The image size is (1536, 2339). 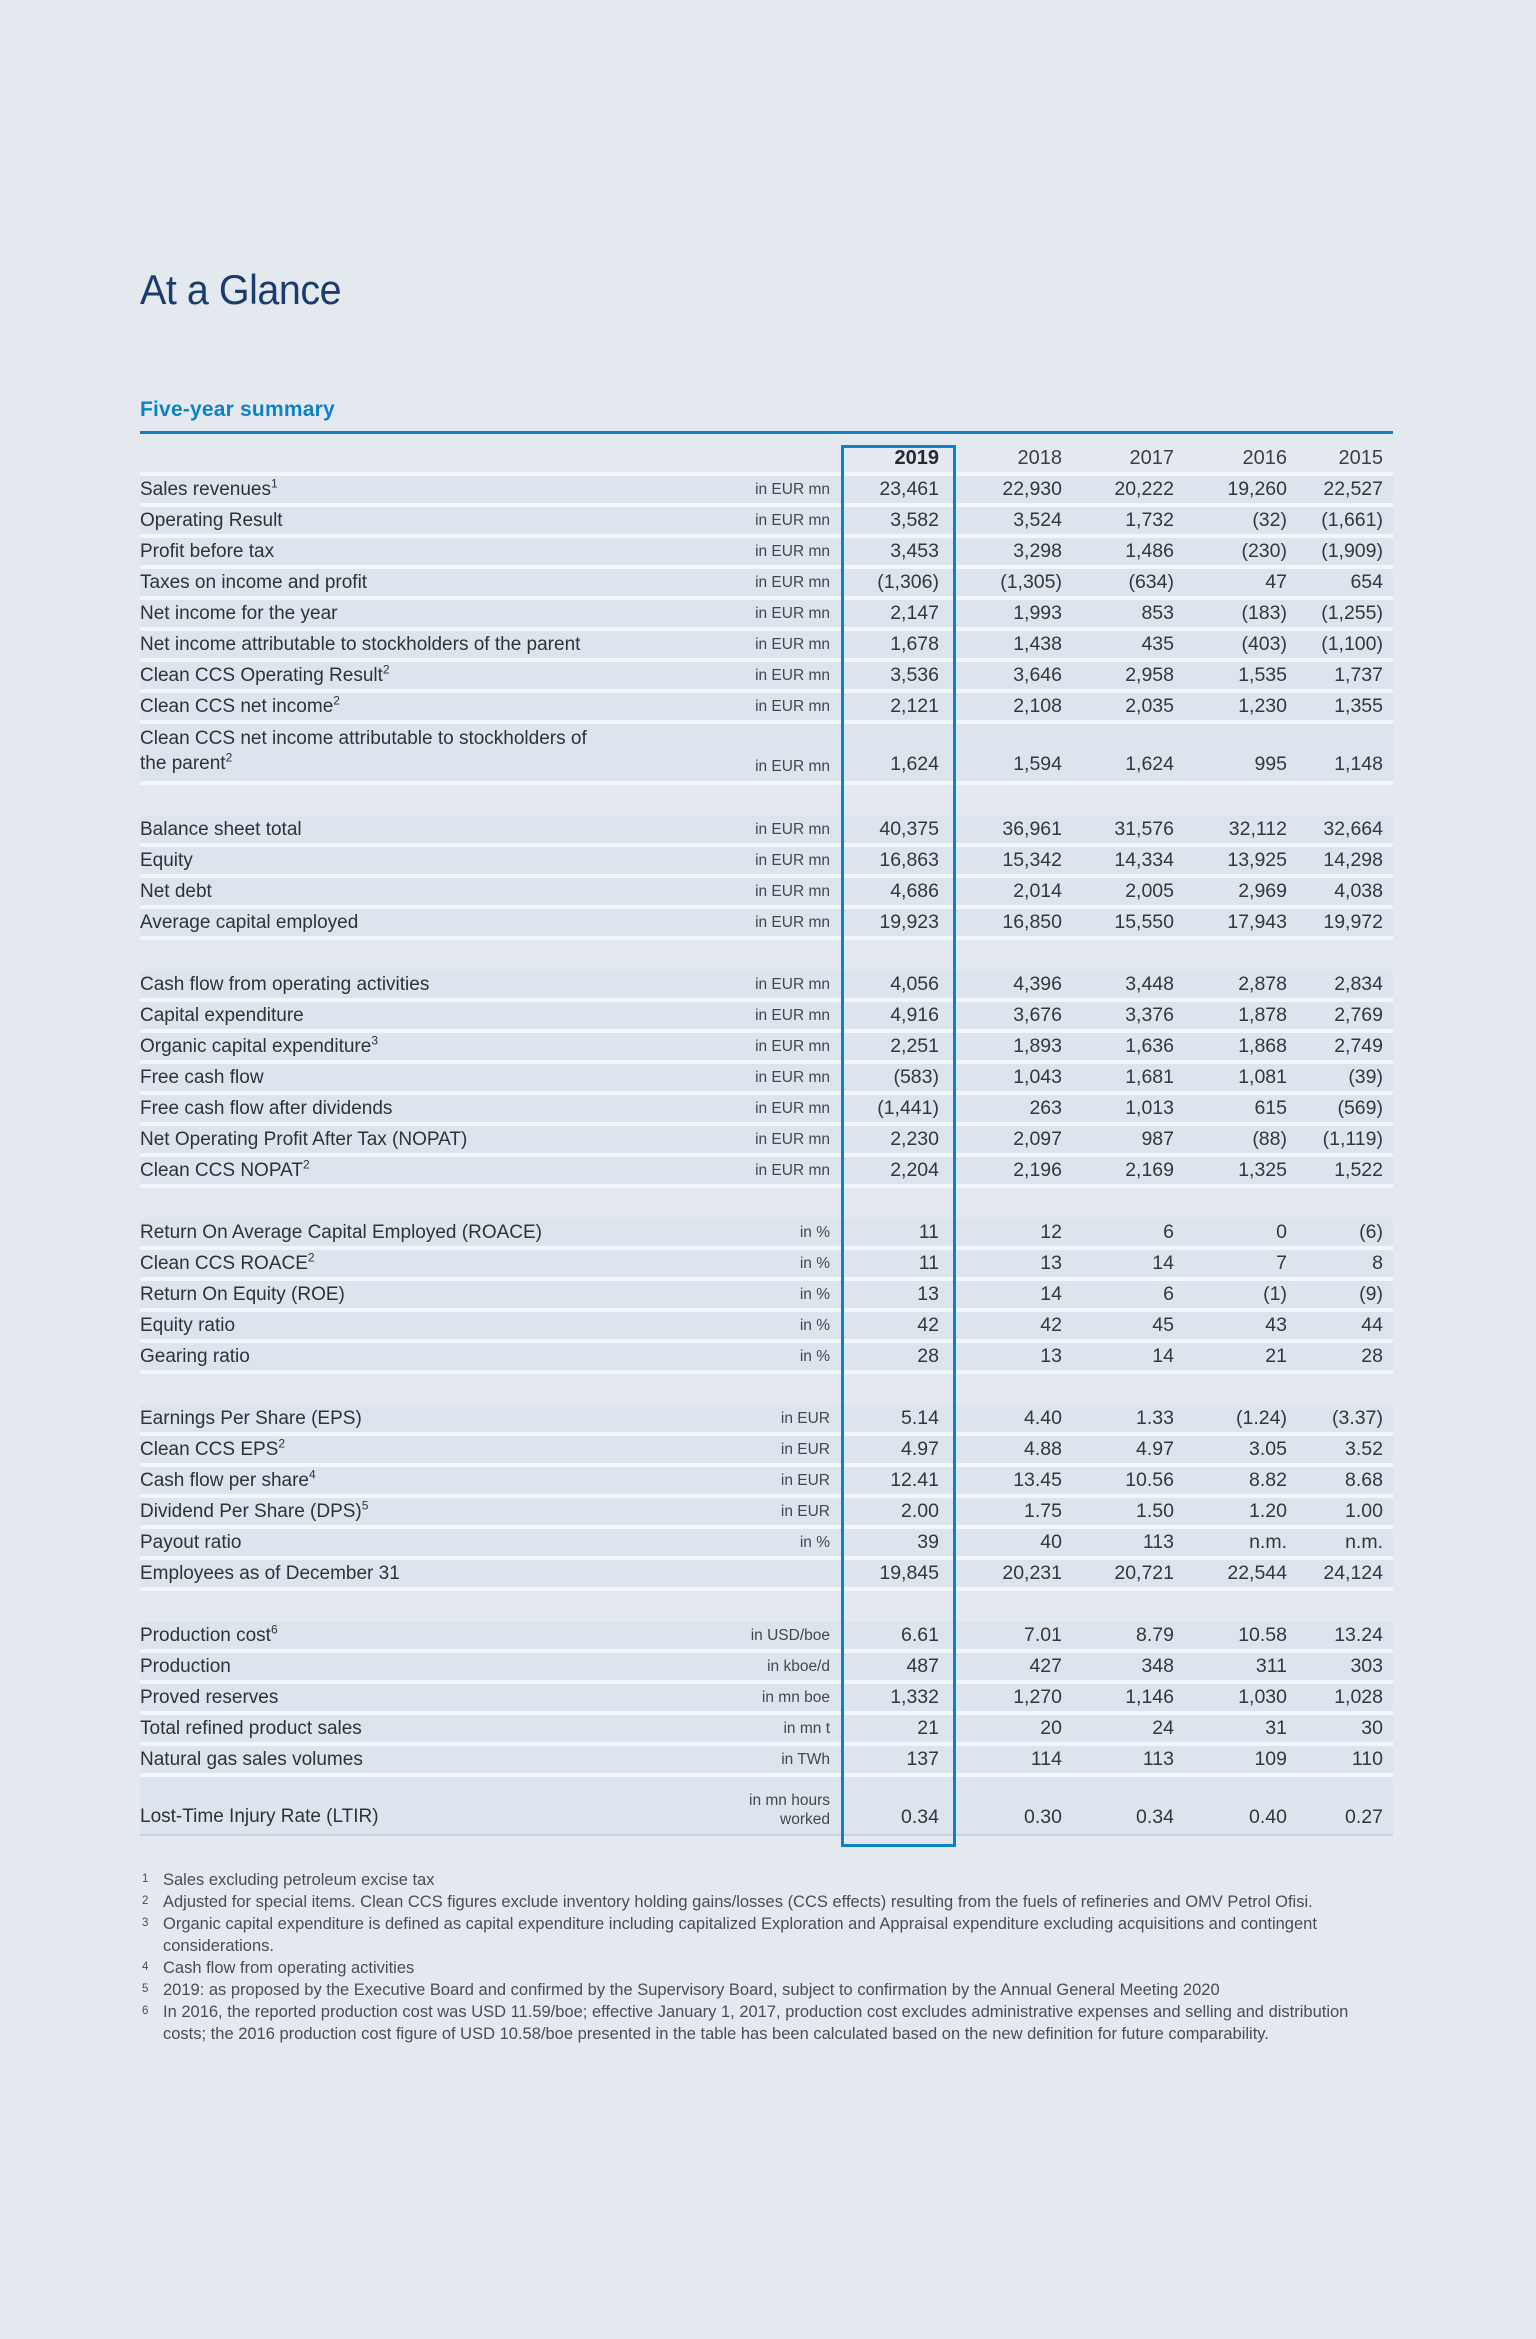 I want to click on row-value-2019: 4,056, so click(x=899, y=986).